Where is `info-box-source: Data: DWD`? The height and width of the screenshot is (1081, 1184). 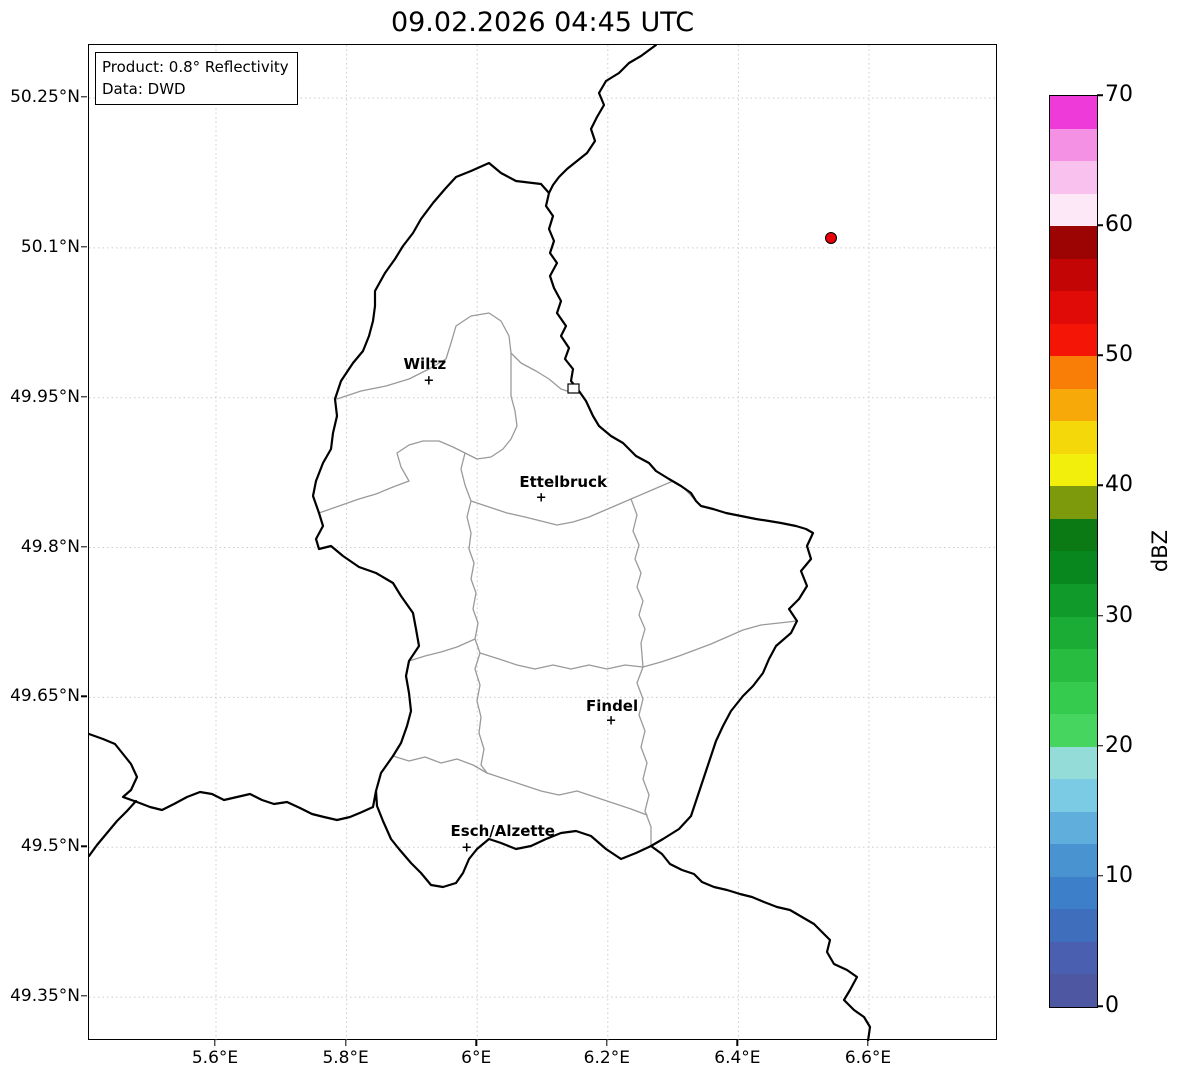 info-box-source: Data: DWD is located at coordinates (144, 89).